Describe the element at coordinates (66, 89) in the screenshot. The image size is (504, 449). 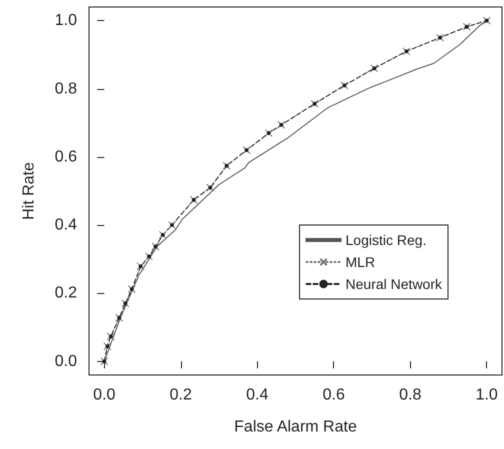
I see `y-tick-label: 0.8` at that location.